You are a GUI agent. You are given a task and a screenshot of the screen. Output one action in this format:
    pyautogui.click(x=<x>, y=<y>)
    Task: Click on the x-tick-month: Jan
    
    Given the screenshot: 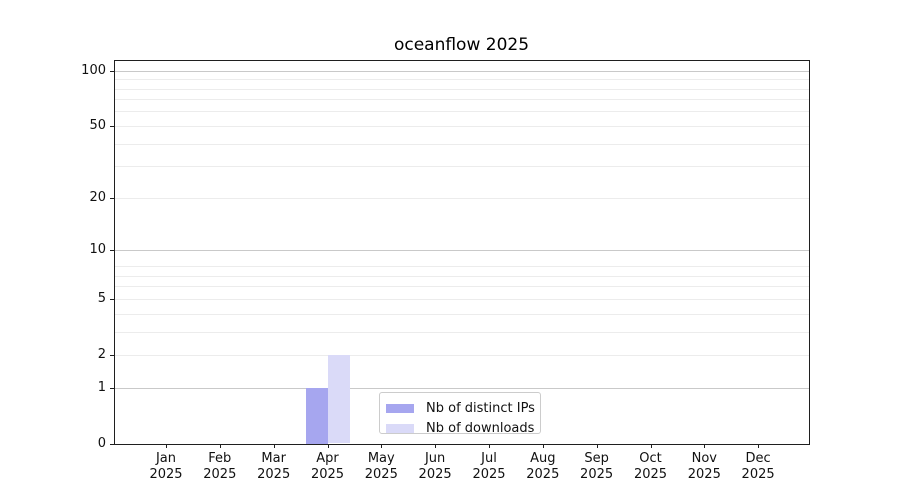 What is the action you would take?
    pyautogui.click(x=166, y=458)
    